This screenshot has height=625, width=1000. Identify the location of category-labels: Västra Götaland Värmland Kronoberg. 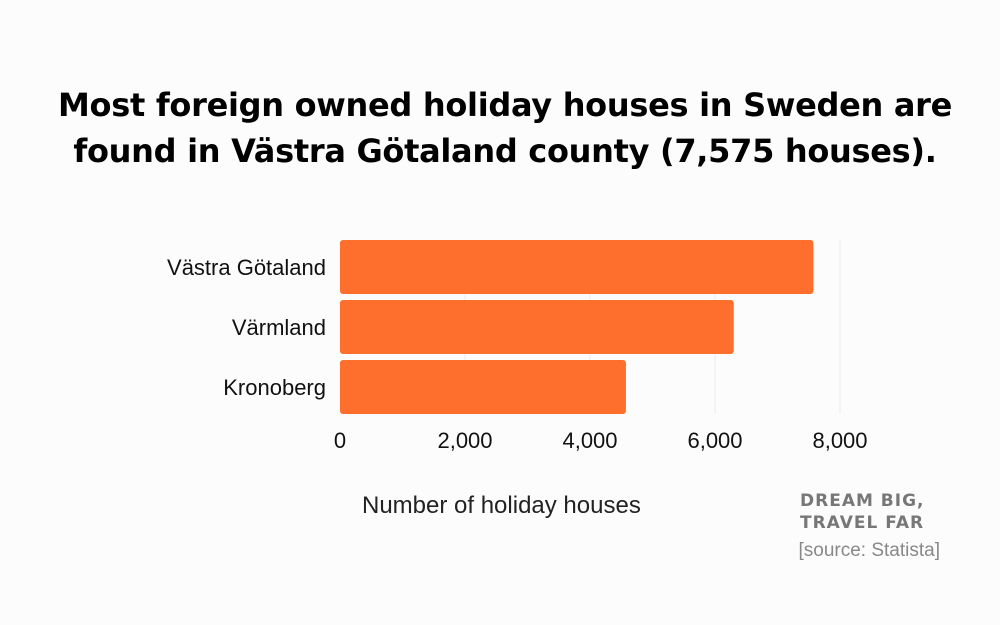
(246, 327).